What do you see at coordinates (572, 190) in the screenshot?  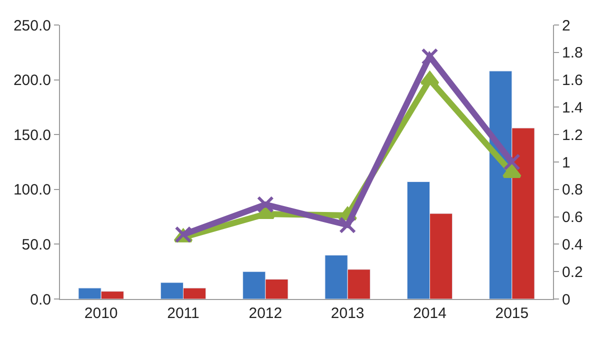 I see `y2-tick-label: 0.8` at bounding box center [572, 190].